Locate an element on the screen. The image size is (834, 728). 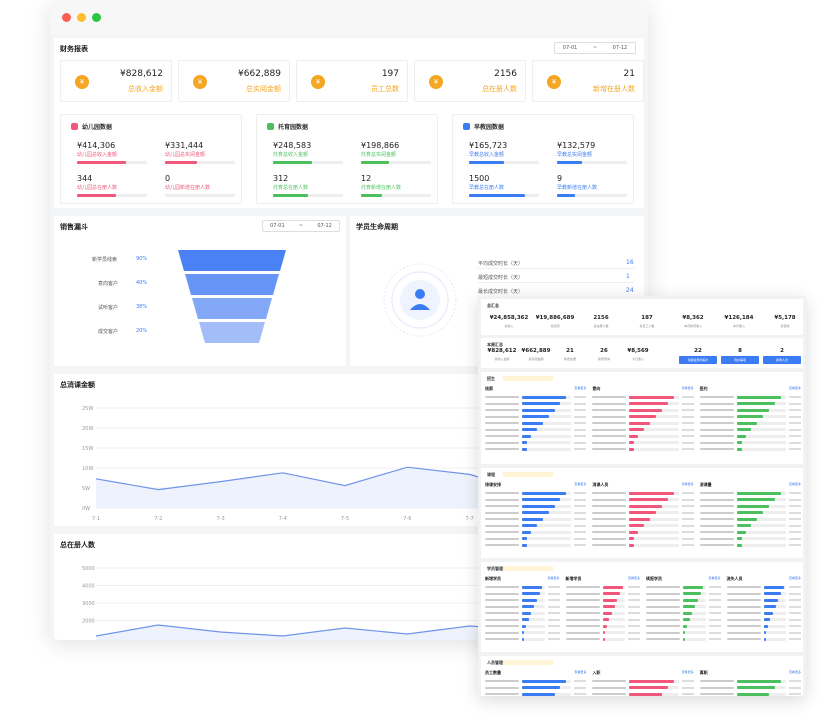
overlay-column-header: 排课安排 查看更多 is located at coordinates (535, 486).